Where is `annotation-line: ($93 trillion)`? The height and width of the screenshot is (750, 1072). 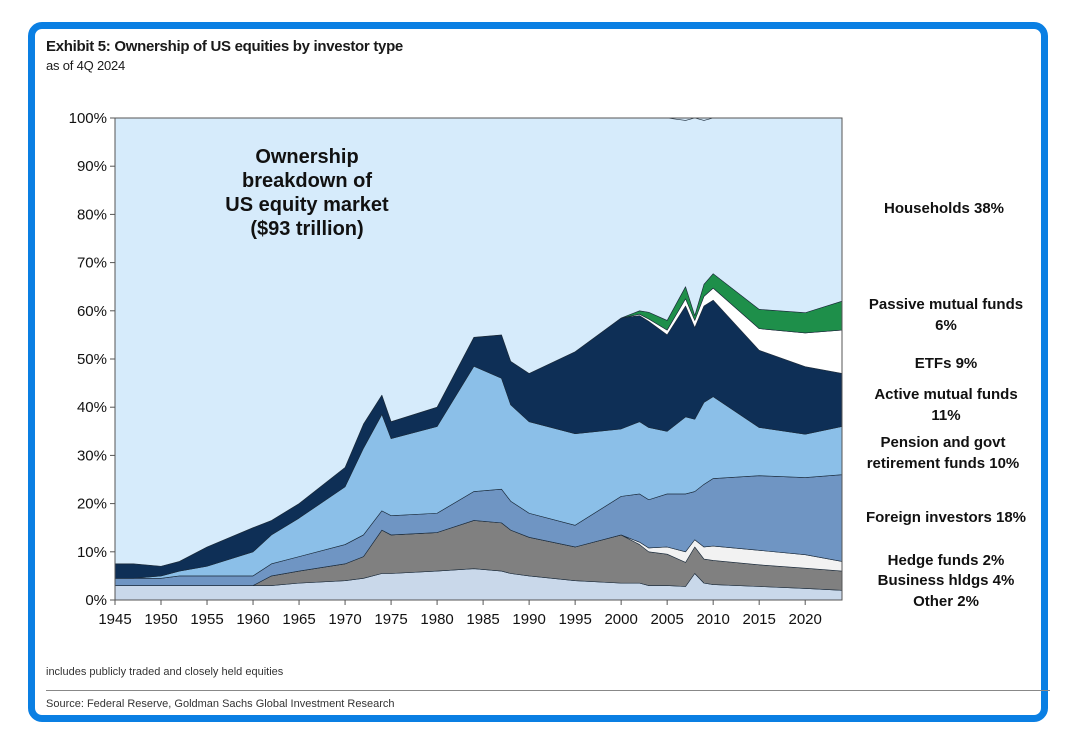 annotation-line: ($93 trillion) is located at coordinates (306, 229).